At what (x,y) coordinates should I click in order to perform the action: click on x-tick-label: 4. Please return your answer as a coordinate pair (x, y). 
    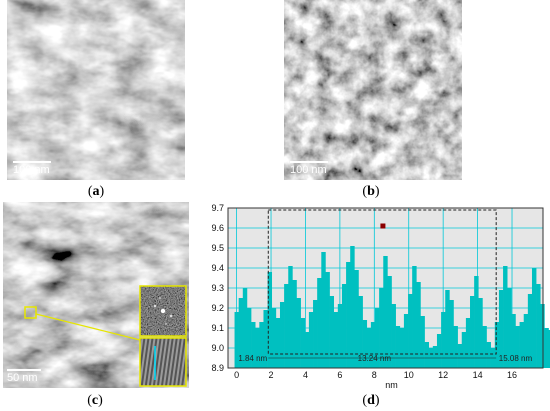
    Looking at the image, I should click on (305, 375).